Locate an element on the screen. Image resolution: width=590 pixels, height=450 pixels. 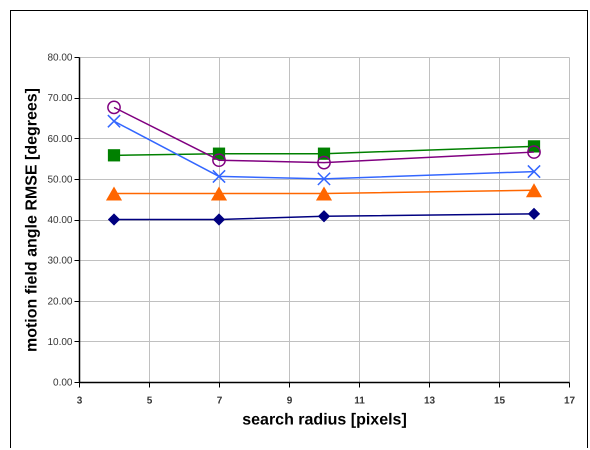
y-tick-label: 10.00 is located at coordinates (60, 342).